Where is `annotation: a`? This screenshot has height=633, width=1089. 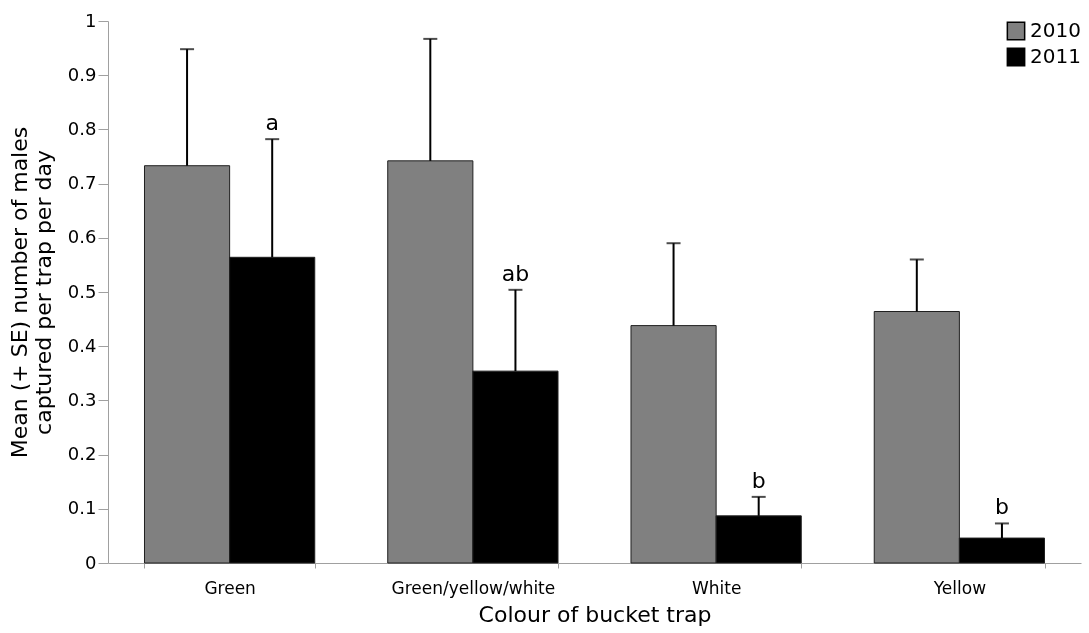
annotation: a is located at coordinates (272, 123).